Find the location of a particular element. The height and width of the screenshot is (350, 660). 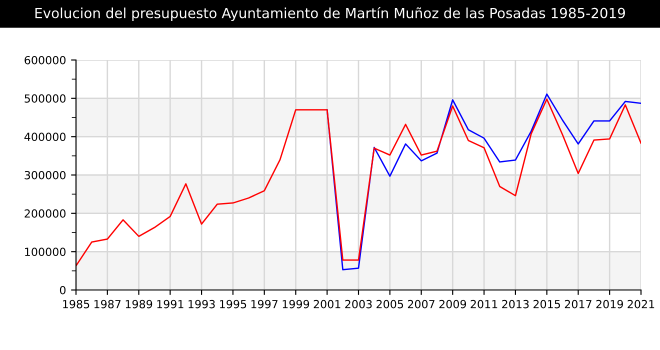

x-tick-label: 2011 is located at coordinates (484, 304).